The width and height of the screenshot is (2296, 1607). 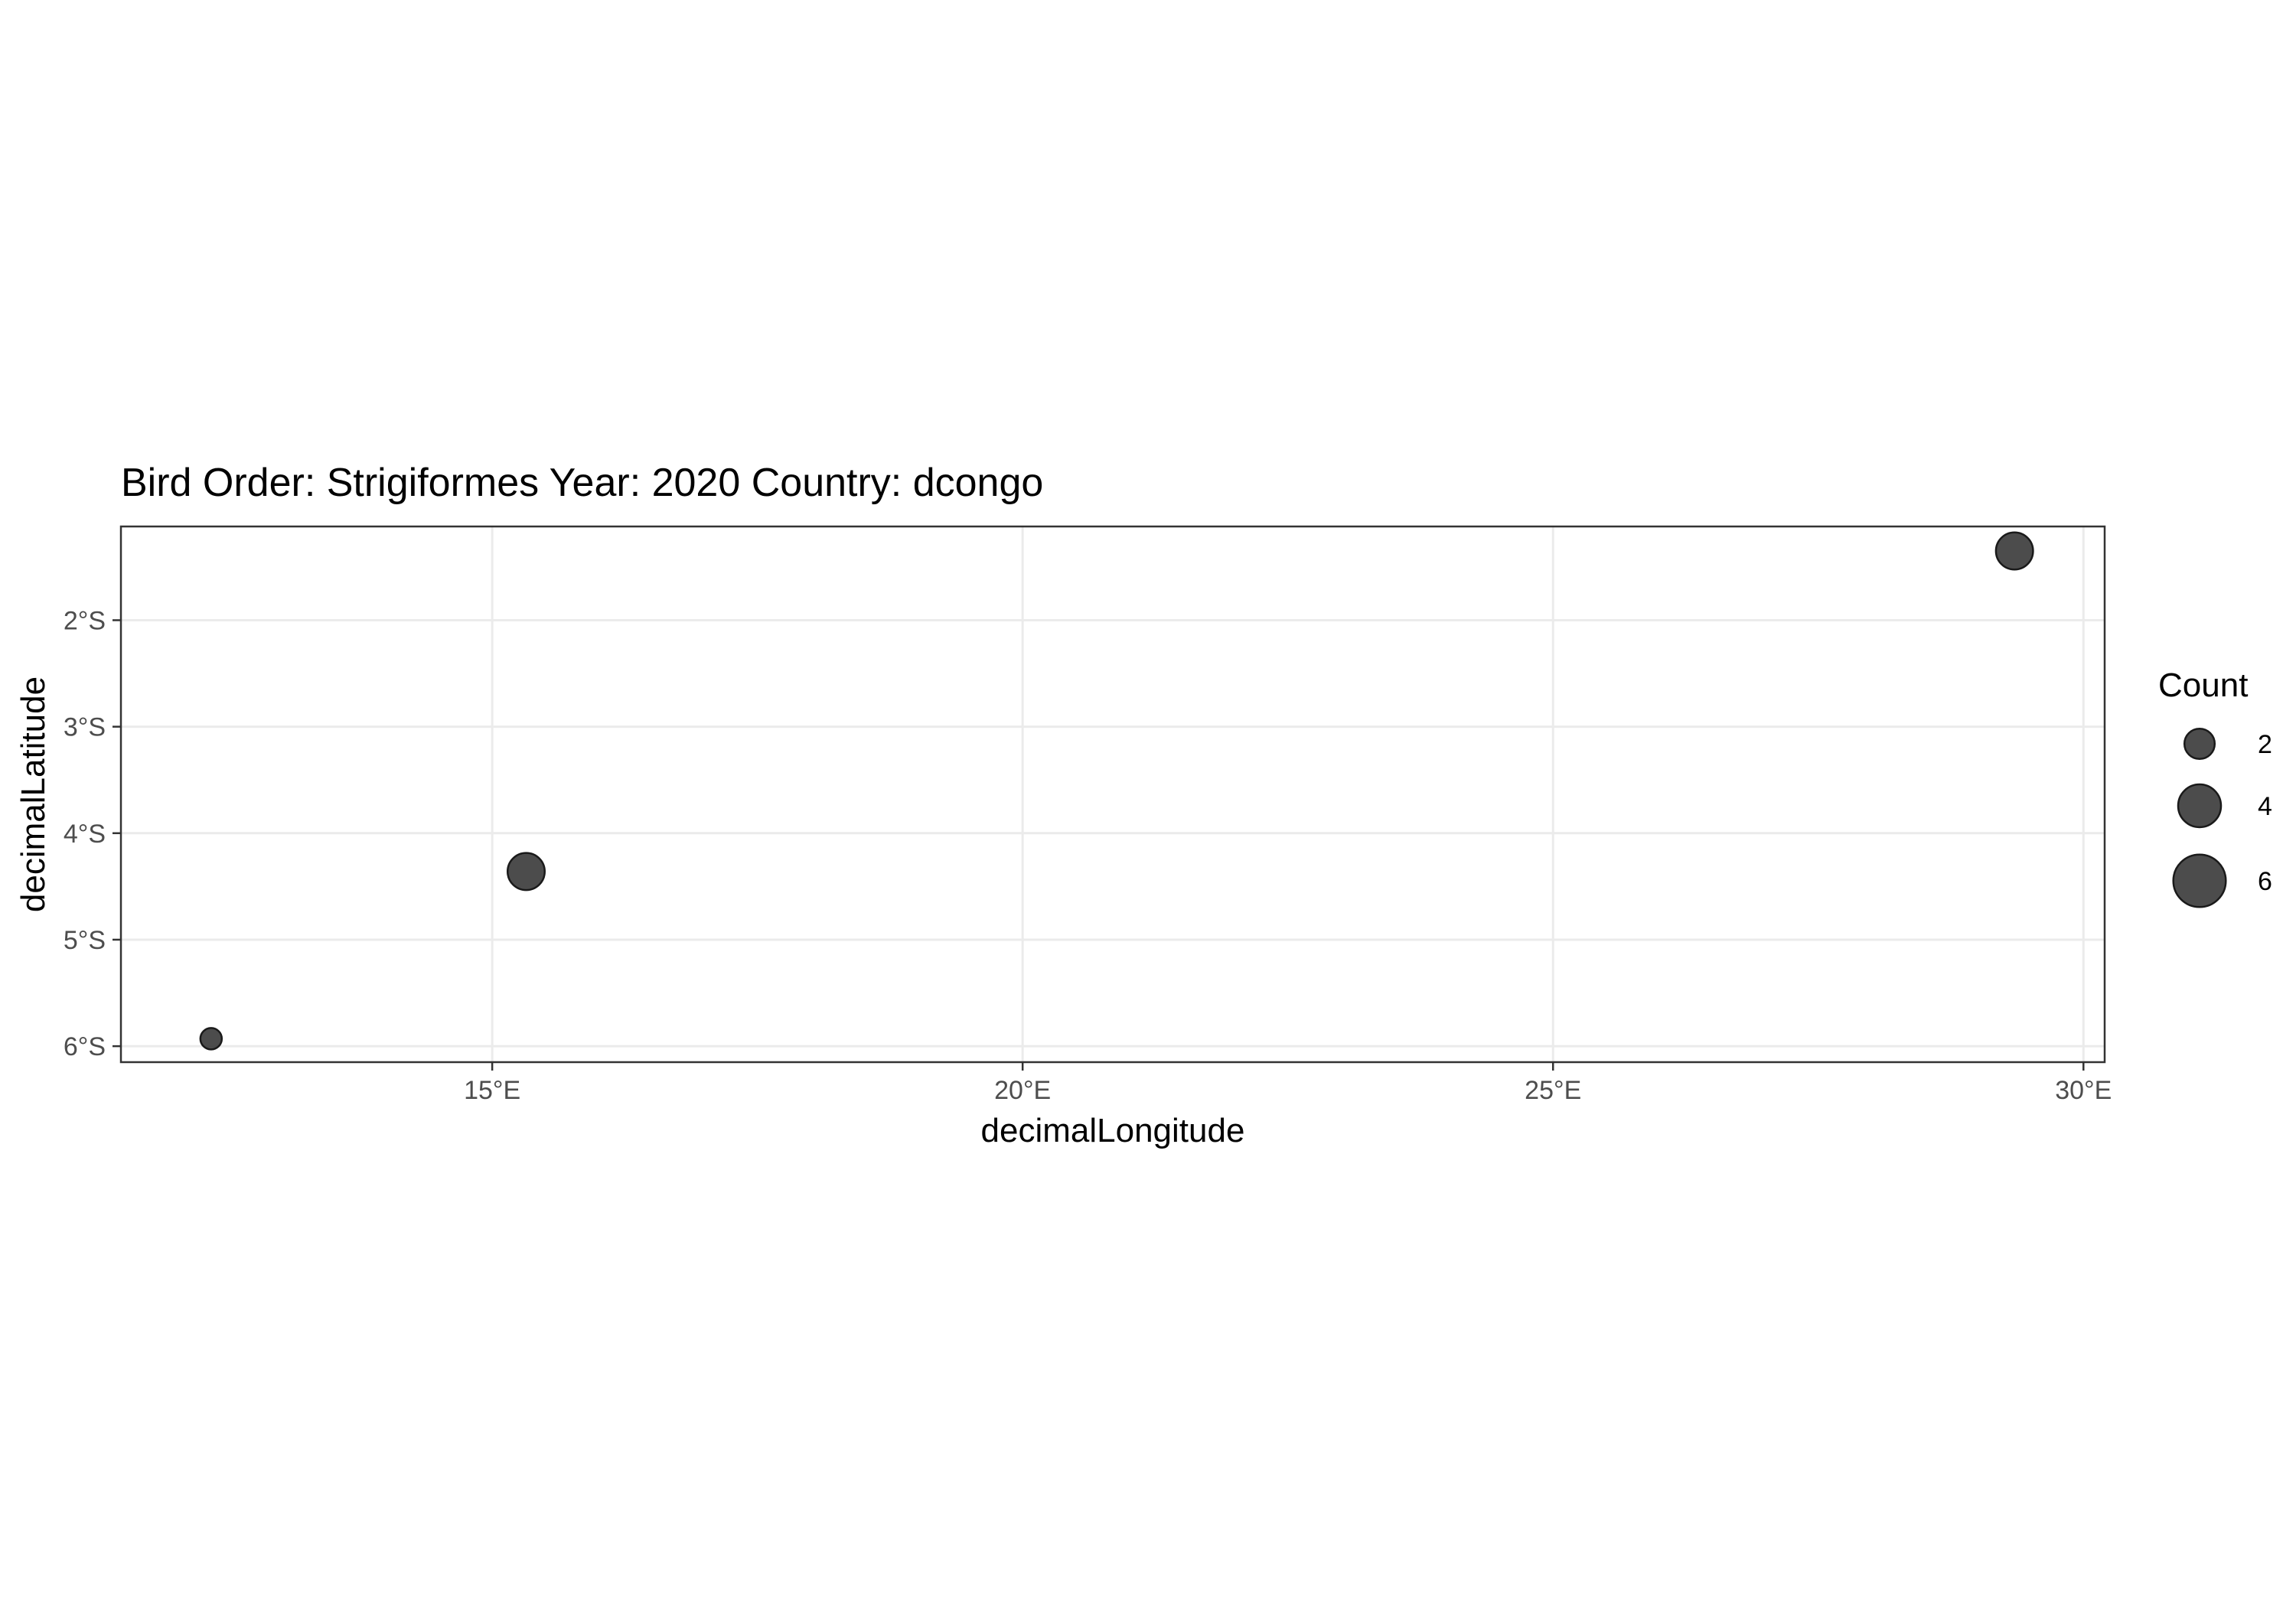 I want to click on legend-label: 2, so click(x=2265, y=744).